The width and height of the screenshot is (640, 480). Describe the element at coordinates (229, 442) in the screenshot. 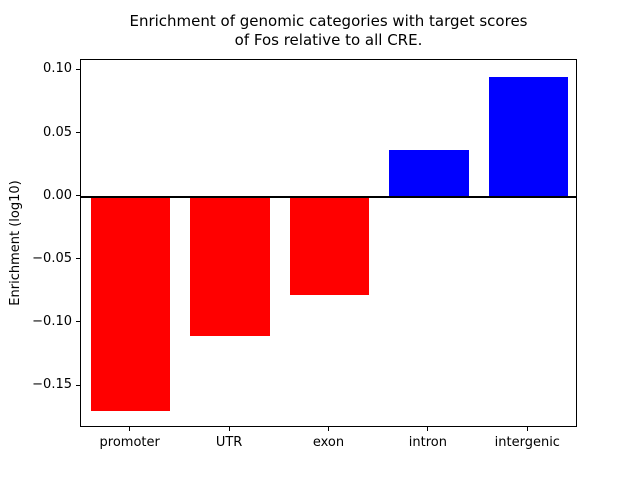

I see `x-tick-label-UTR: UTR` at that location.